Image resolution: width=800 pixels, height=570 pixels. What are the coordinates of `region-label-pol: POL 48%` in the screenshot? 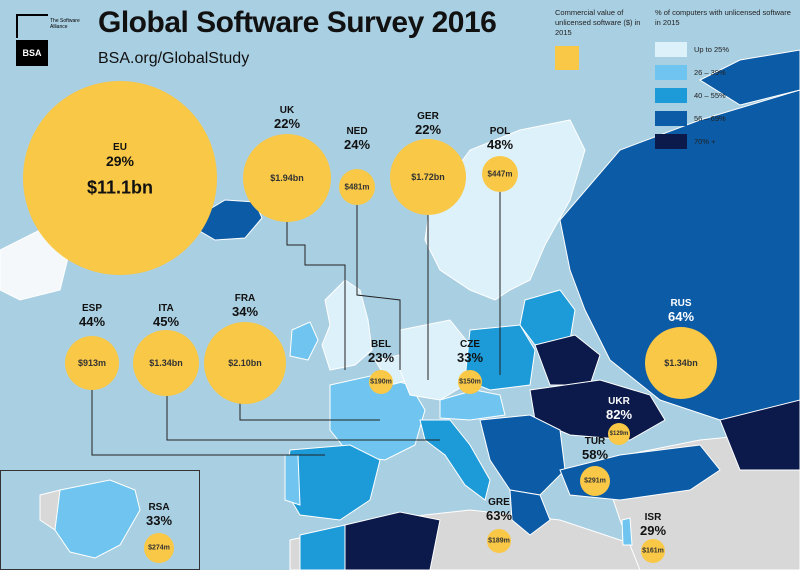 It's located at (500, 139).